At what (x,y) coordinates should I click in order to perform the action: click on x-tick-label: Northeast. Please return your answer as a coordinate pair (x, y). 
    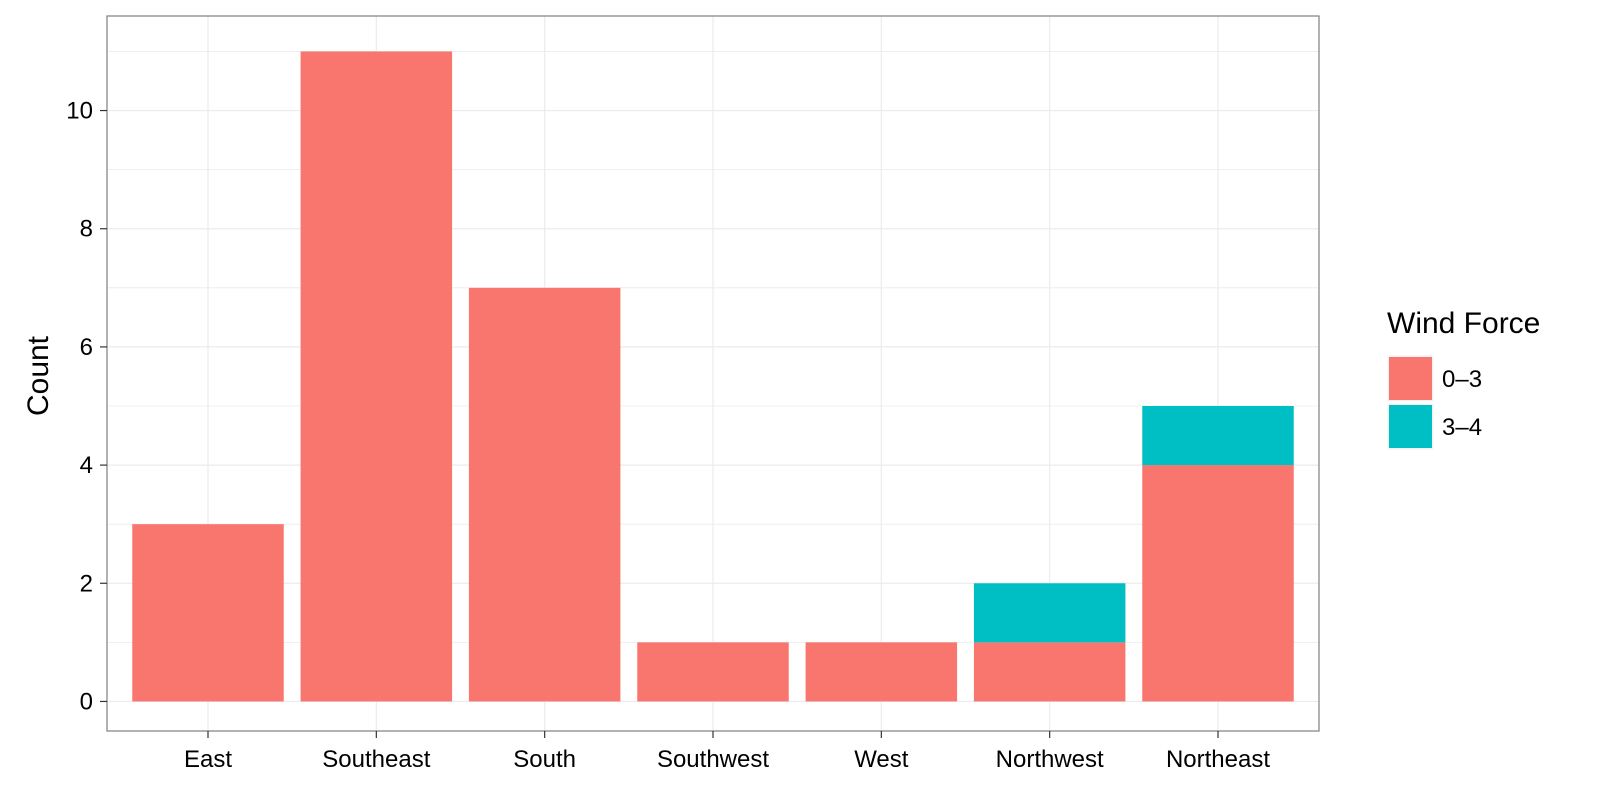
    Looking at the image, I should click on (1218, 759).